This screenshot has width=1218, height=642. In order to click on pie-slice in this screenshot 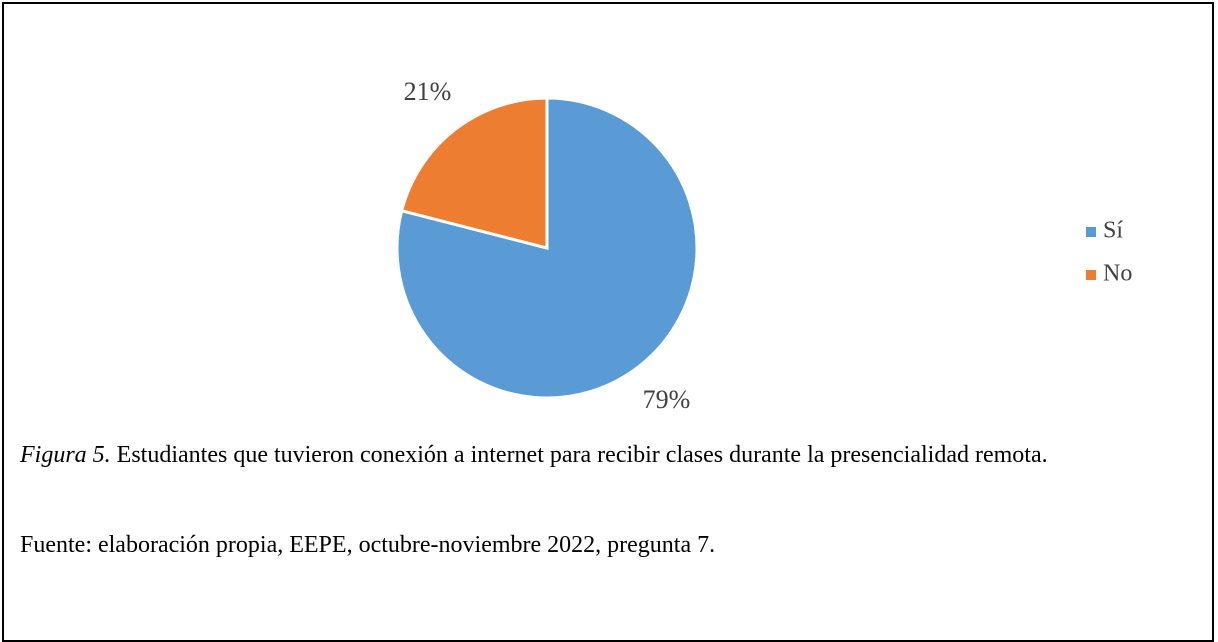, I will do `click(474, 173)`.